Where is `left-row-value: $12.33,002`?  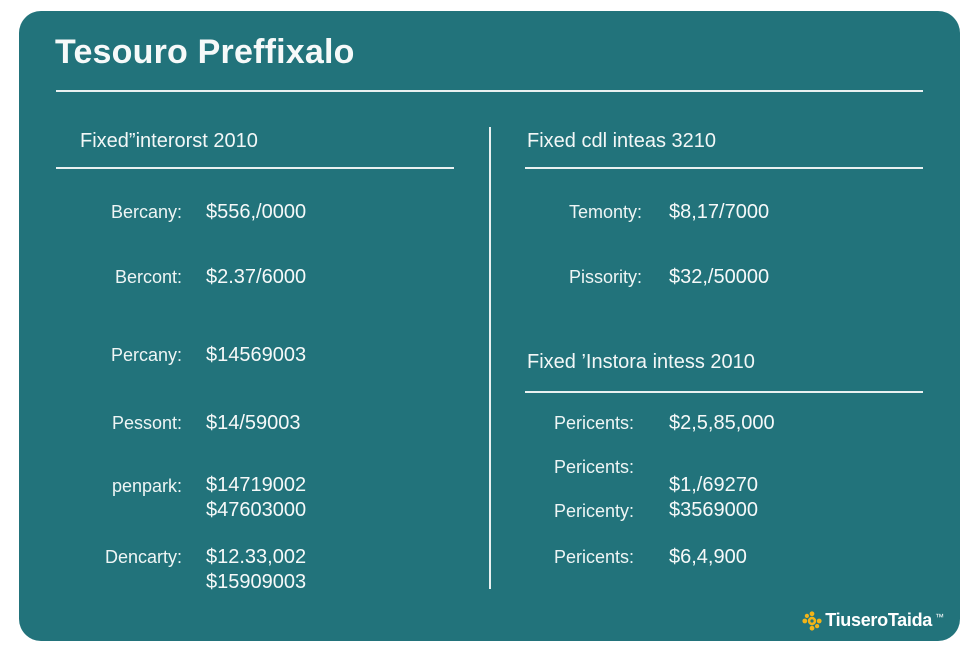
left-row-value: $12.33,002 is located at coordinates (256, 557).